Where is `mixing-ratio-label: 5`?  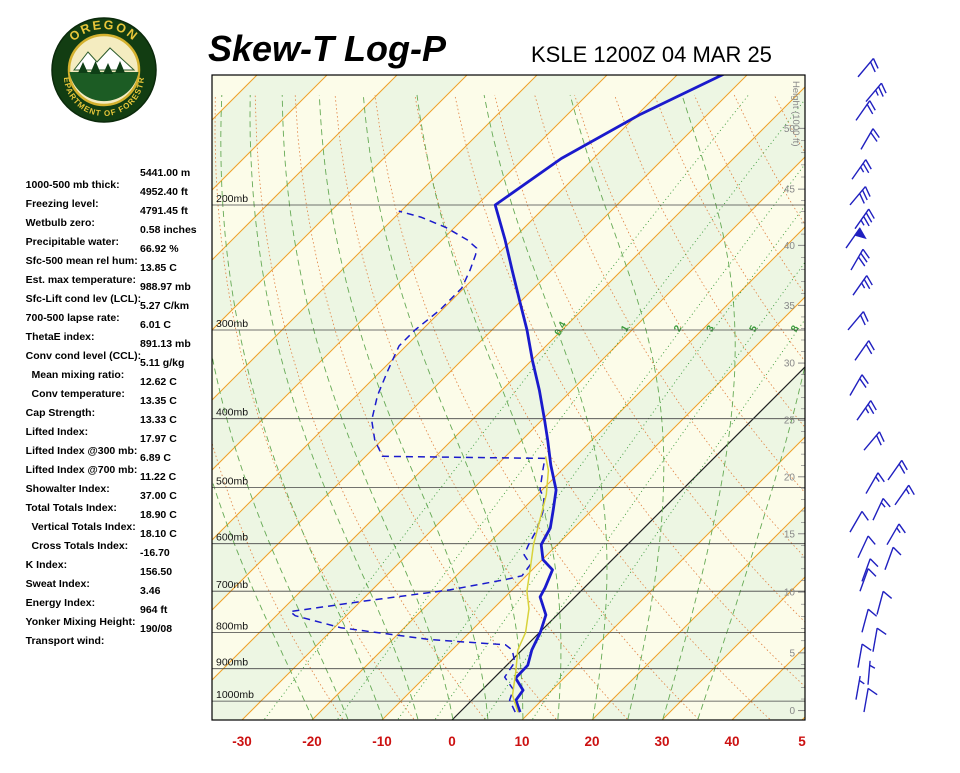 mixing-ratio-label: 5 is located at coordinates (754, 328).